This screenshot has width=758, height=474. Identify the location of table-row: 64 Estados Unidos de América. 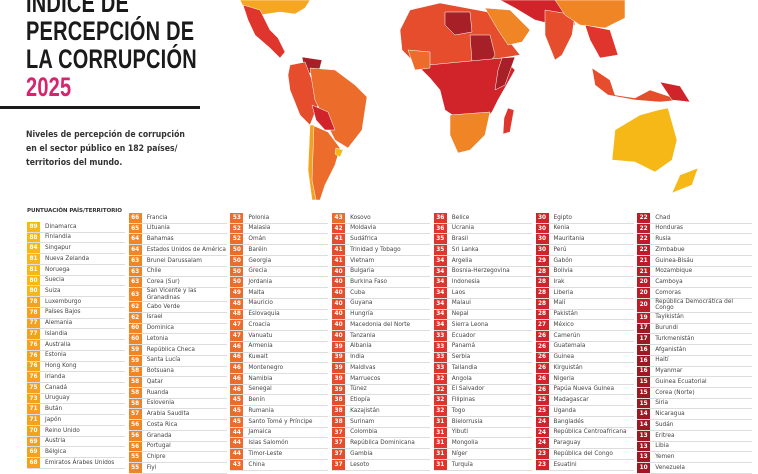
(177, 250).